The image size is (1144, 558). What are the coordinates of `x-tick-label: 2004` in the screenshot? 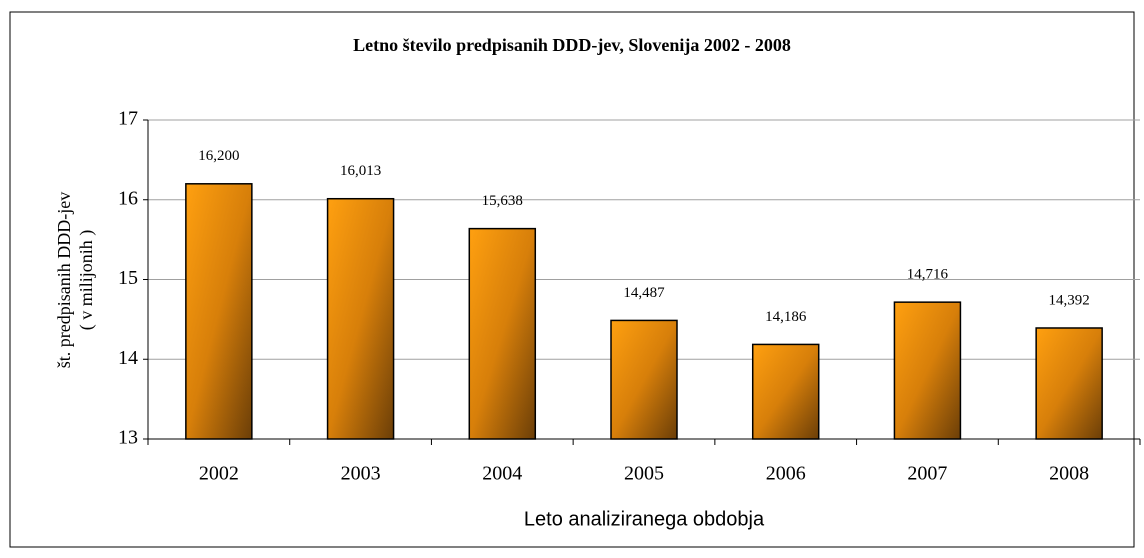 It's located at (502, 474).